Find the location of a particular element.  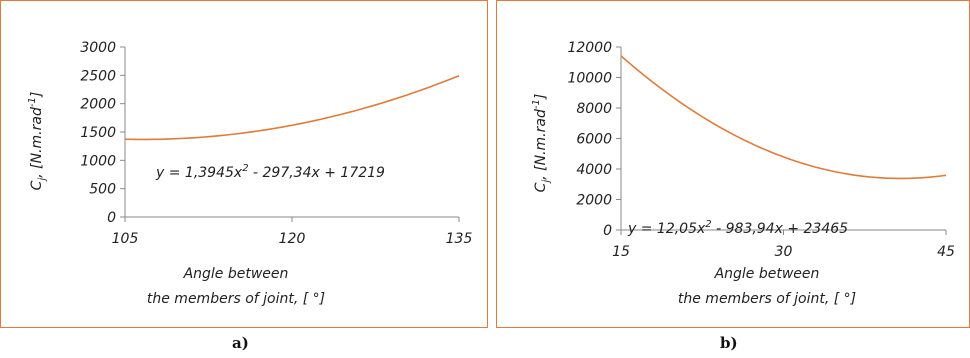

chart-a-y-tick-label: 2000 is located at coordinates (98, 105).